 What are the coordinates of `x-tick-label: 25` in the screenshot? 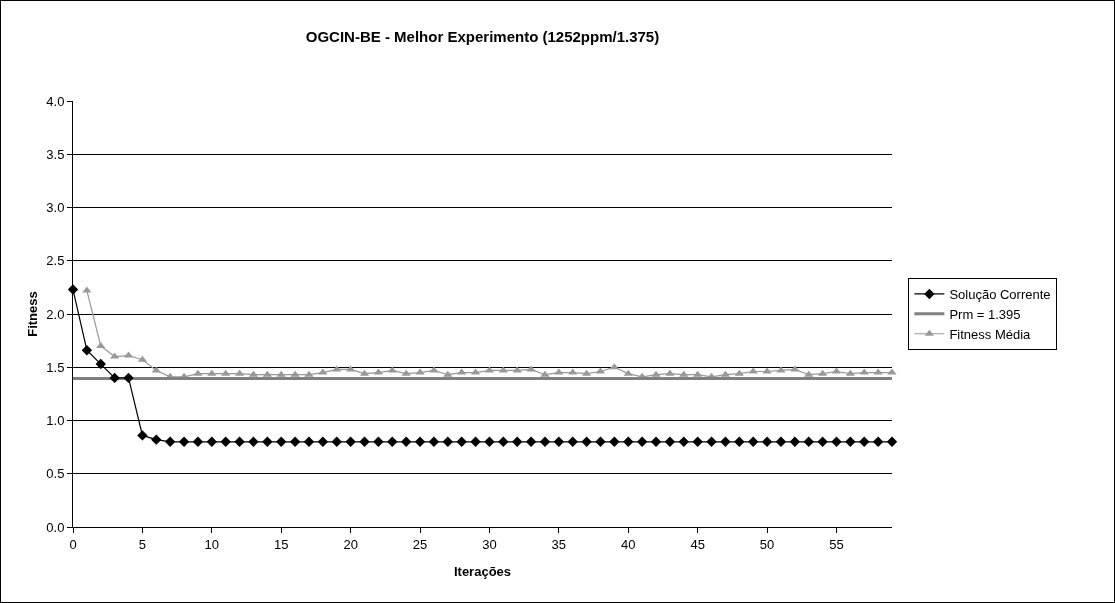 It's located at (420, 544).